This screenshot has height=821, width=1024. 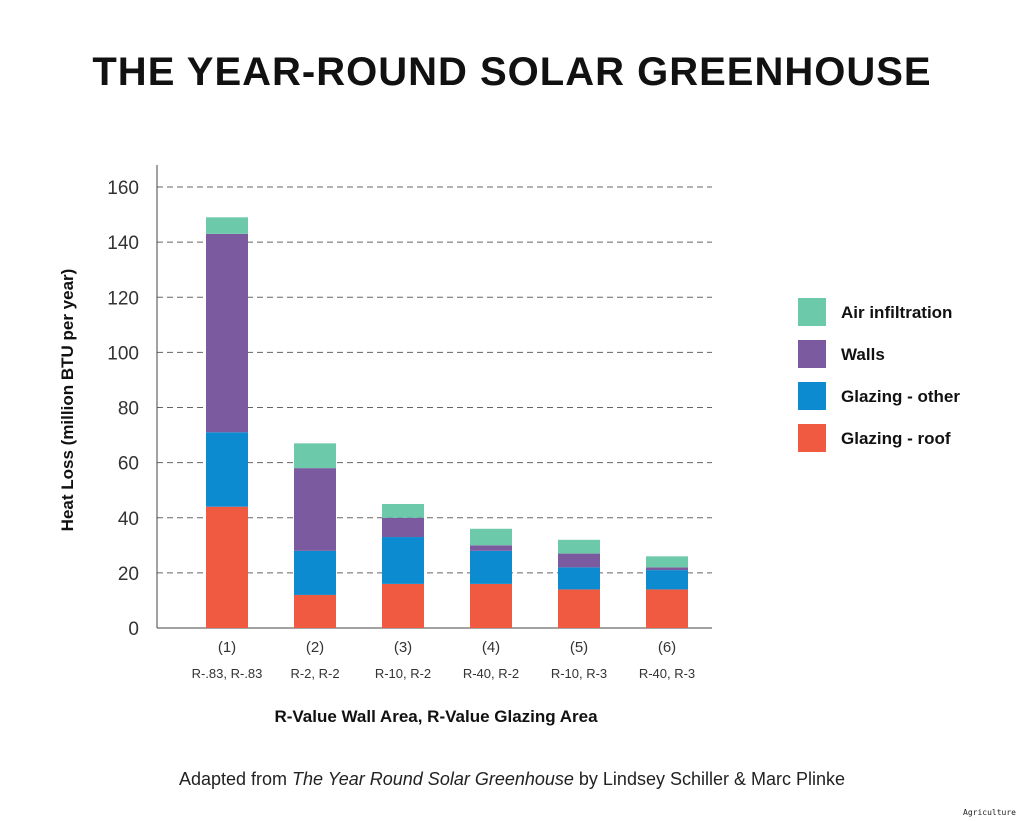 What do you see at coordinates (227, 647) in the screenshot?
I see `x-tick-label: (1)` at bounding box center [227, 647].